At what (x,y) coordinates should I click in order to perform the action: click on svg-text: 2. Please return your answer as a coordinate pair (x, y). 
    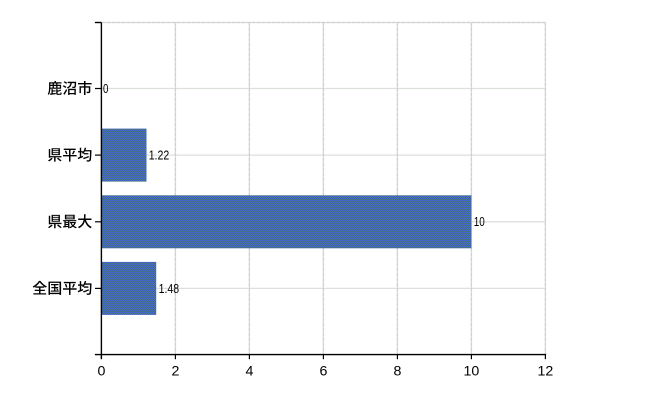
    Looking at the image, I should click on (175, 371).